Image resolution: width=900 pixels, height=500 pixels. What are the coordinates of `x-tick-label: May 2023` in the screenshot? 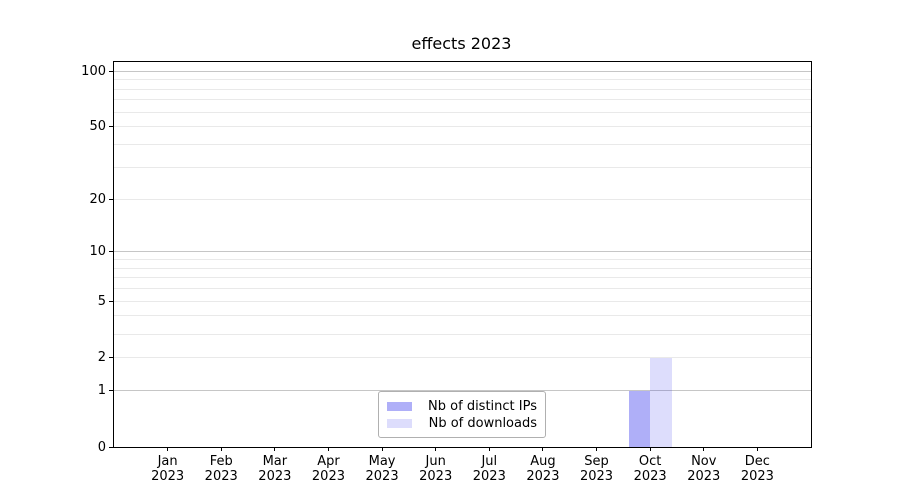 It's located at (382, 469).